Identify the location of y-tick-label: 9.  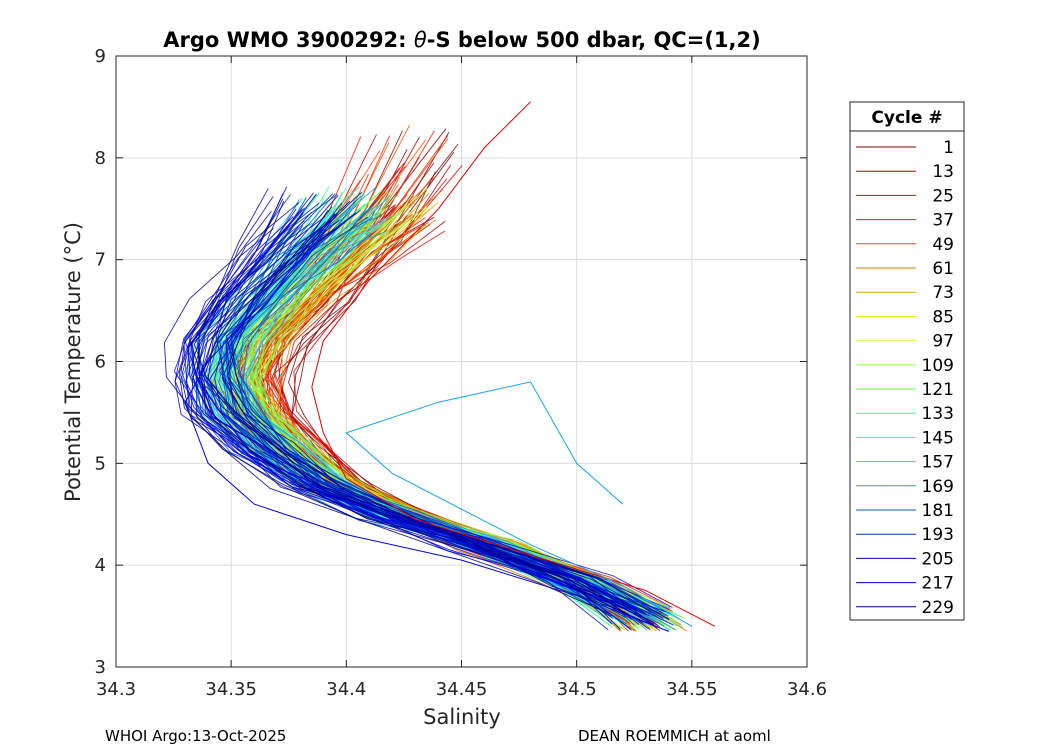
(100, 56).